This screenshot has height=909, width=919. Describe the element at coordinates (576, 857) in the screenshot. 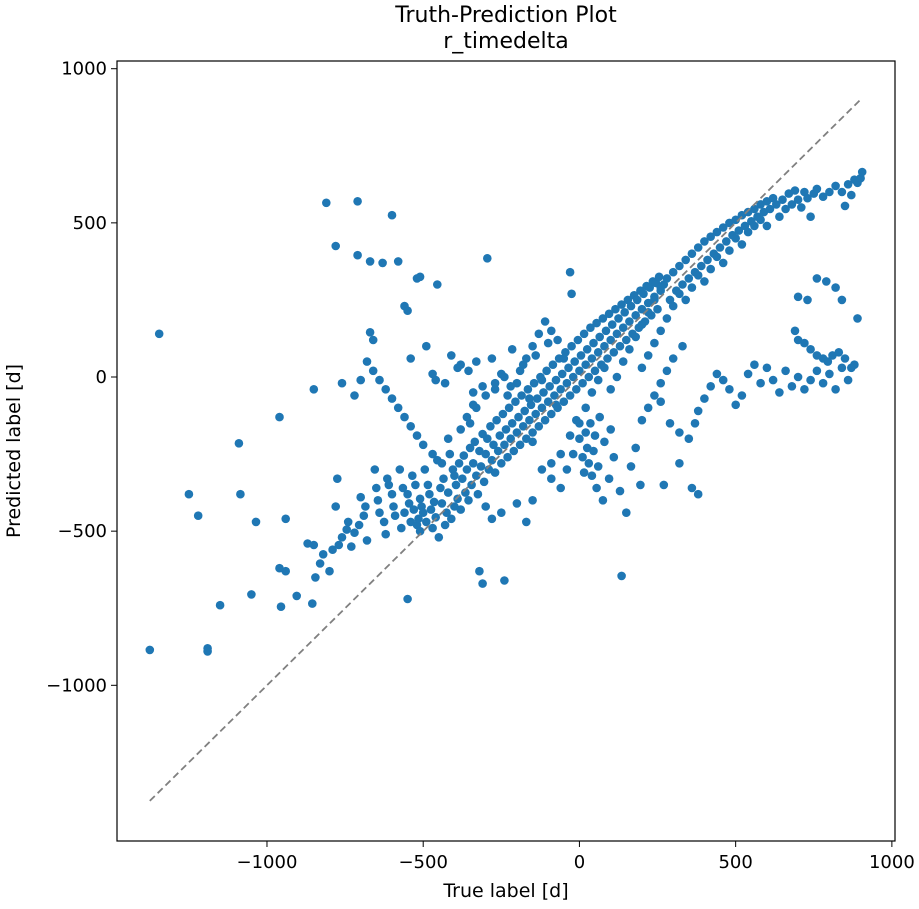

I see `x-axis-ticks: −1000 −500 0 500 1000` at that location.